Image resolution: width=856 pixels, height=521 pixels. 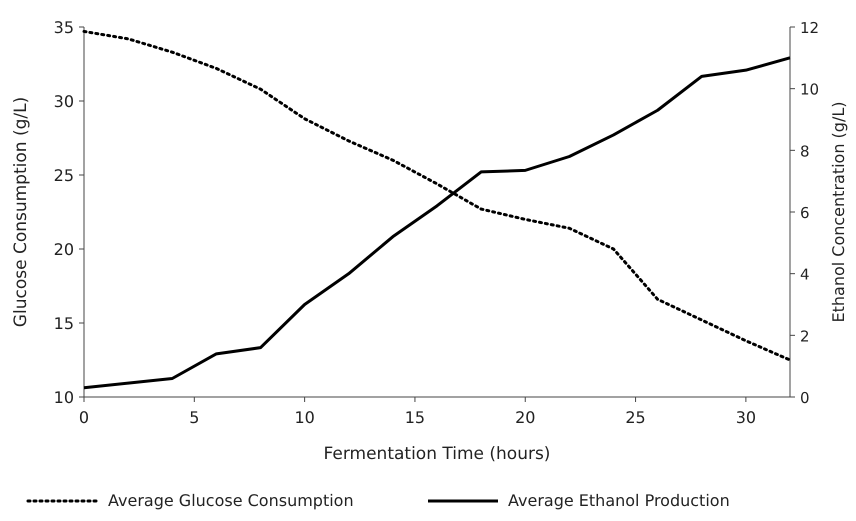 I want to click on y-axis-title: Glucose Consumption (g/L), so click(x=21, y=212).